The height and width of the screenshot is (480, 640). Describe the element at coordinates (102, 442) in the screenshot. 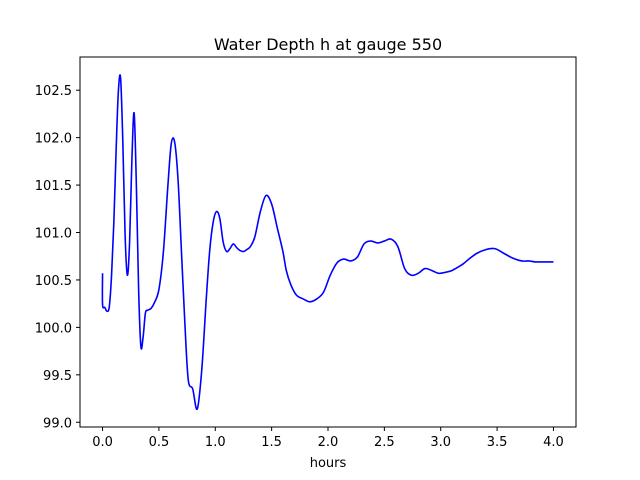

I see `x-tick-label: 0.0` at that location.